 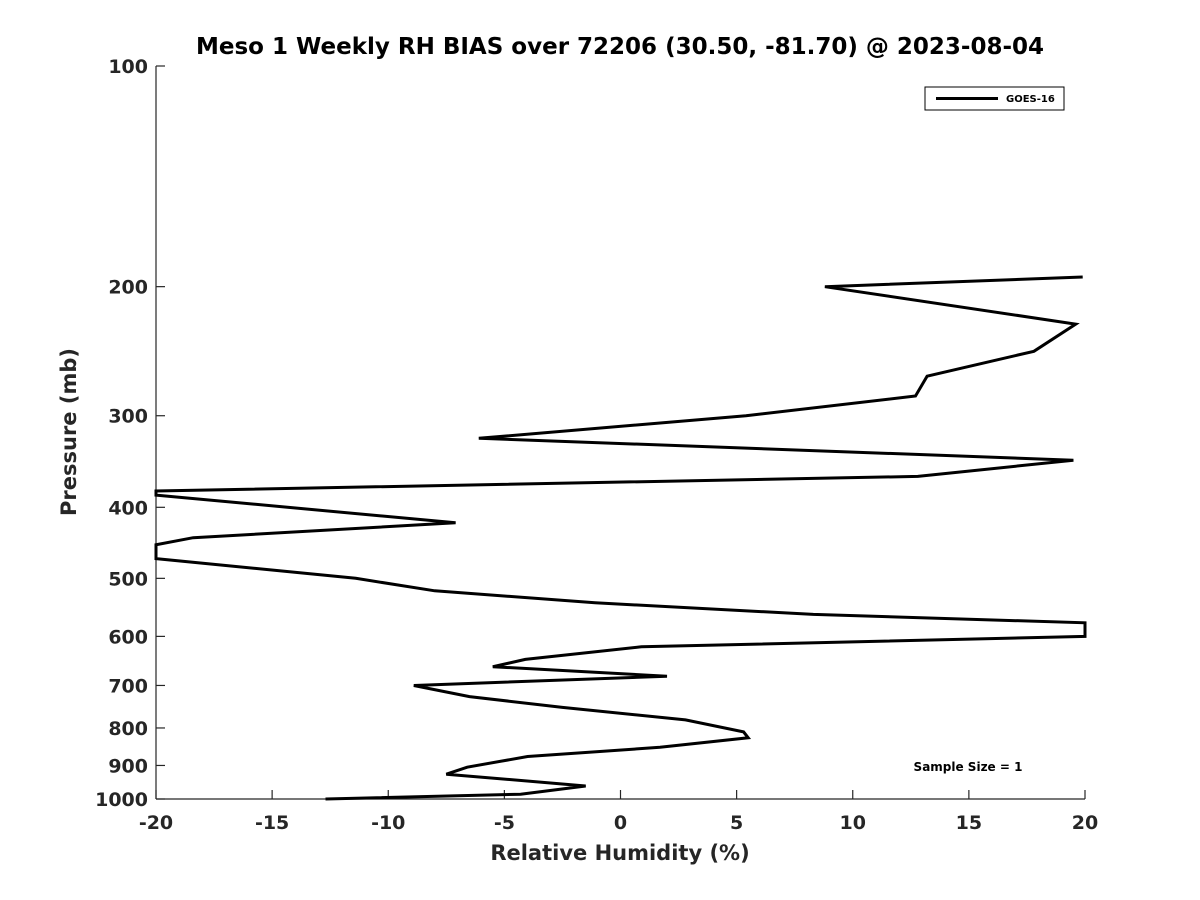 What do you see at coordinates (128, 67) in the screenshot?
I see `y-tick-label: 100` at bounding box center [128, 67].